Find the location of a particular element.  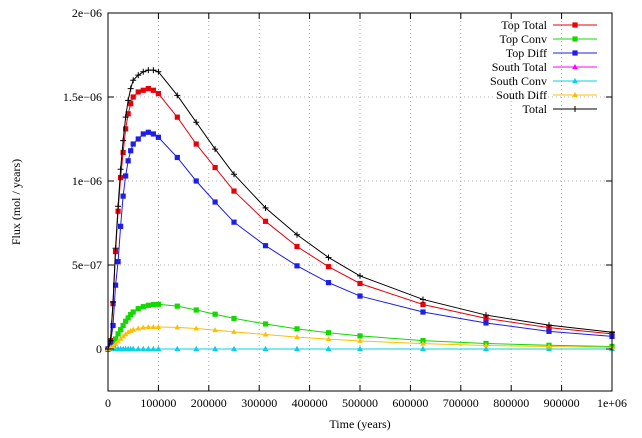

series-south-diff is located at coordinates (360, 337).